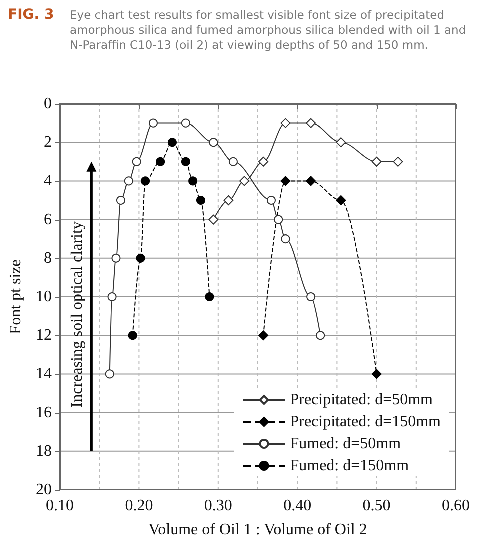  What do you see at coordinates (48, 104) in the screenshot?
I see `y-tick-label: 0` at bounding box center [48, 104].